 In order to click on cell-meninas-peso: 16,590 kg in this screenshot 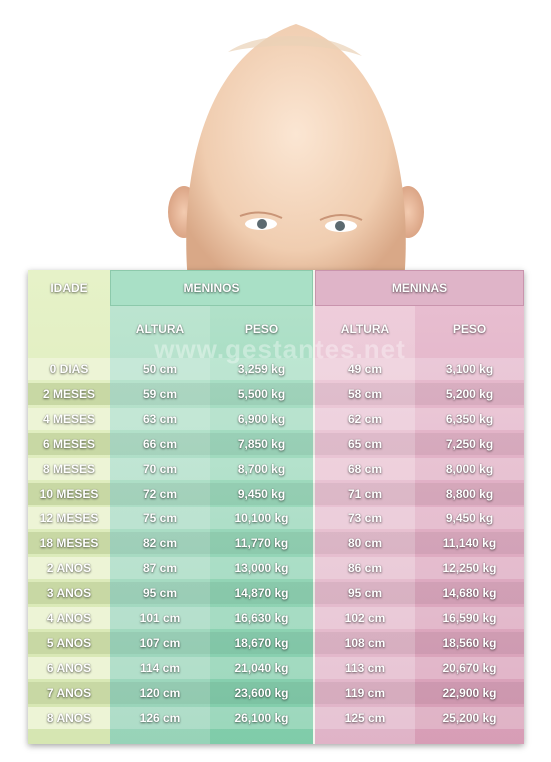, I will do `click(469, 618)`.